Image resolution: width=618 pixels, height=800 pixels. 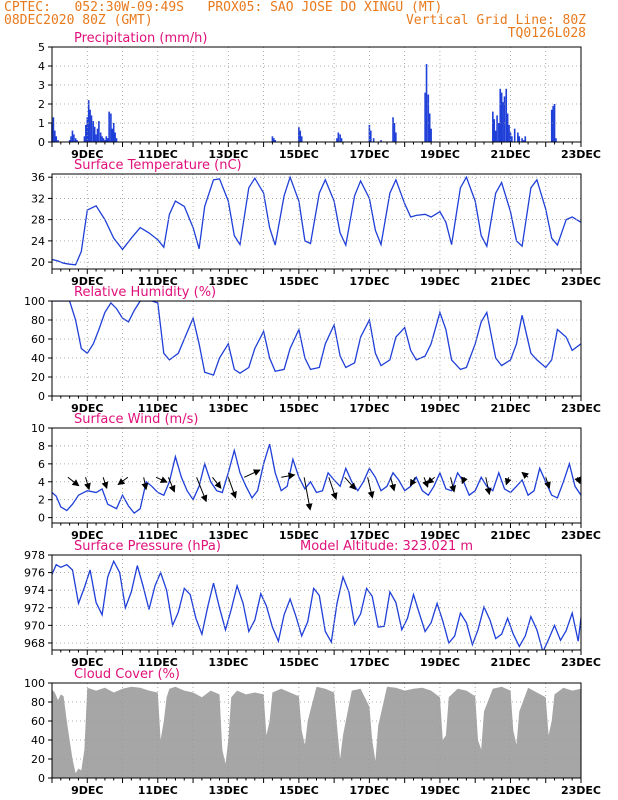 What do you see at coordinates (38, 320) in the screenshot?
I see `y-tick-label: 80` at bounding box center [38, 320].